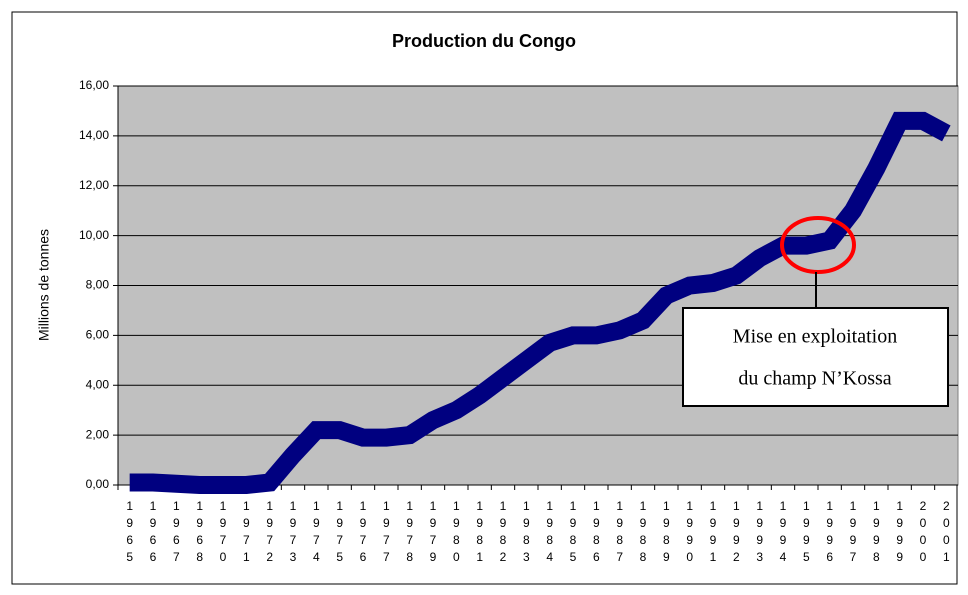 The height and width of the screenshot is (595, 968). Describe the element at coordinates (94, 135) in the screenshot. I see `y-tick-label: 14,00` at that location.